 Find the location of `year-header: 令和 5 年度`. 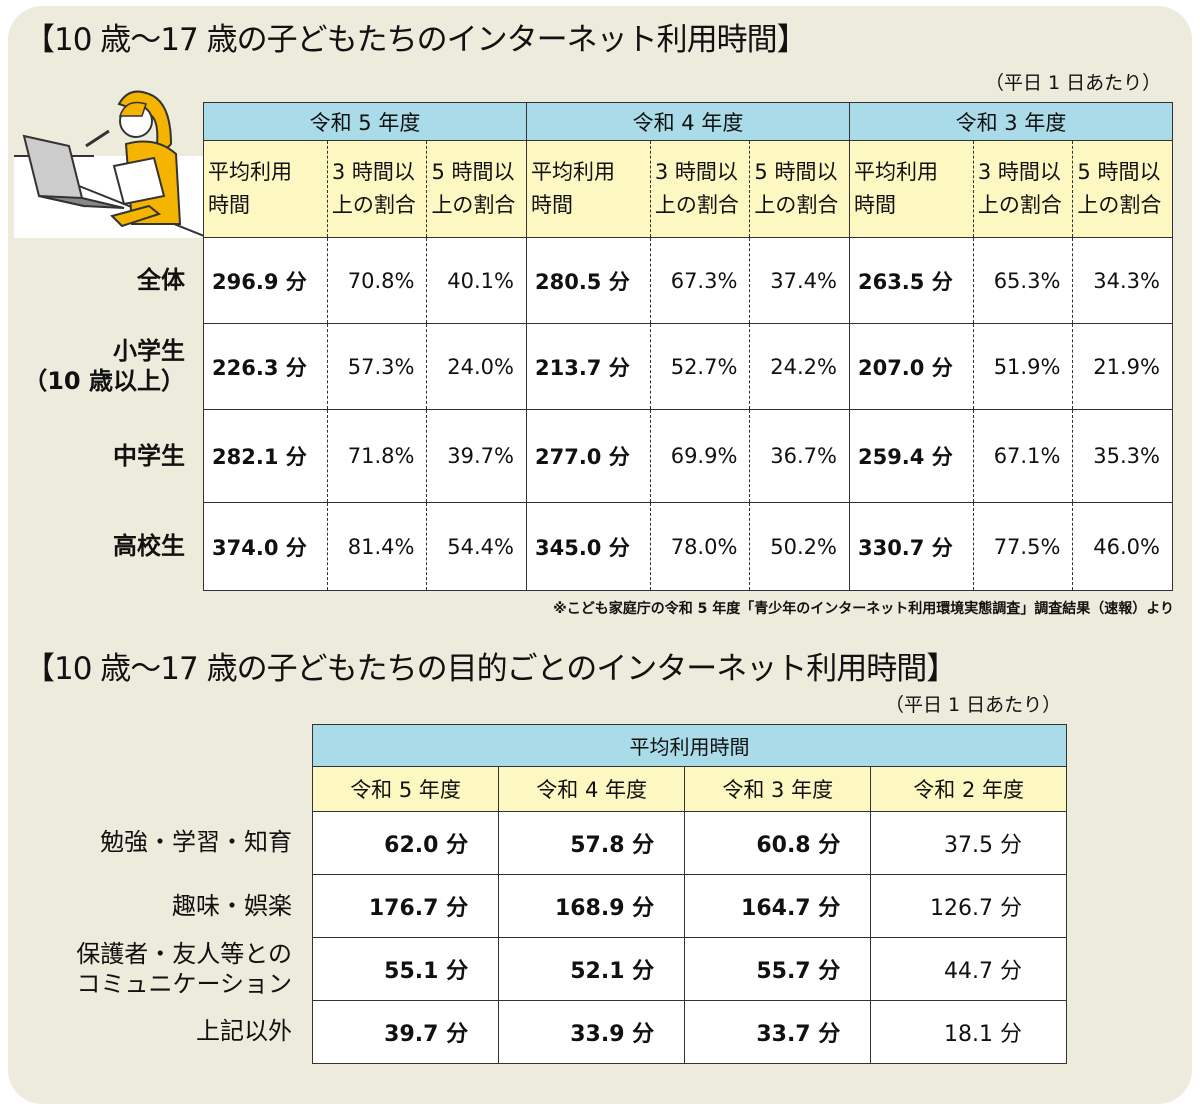

year-header: 令和 5 年度 is located at coordinates (405, 789).